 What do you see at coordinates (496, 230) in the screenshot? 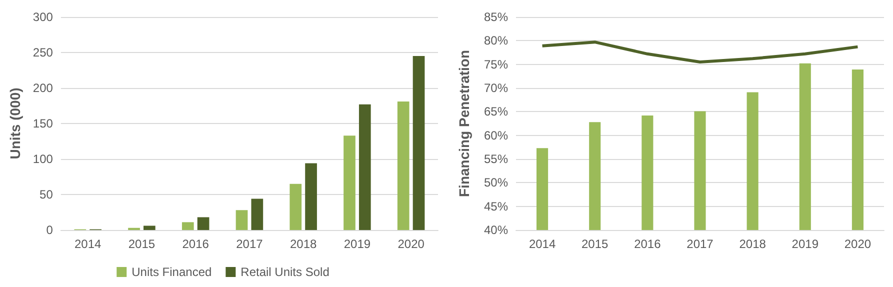
I see `y-tick-label: 40%` at bounding box center [496, 230].